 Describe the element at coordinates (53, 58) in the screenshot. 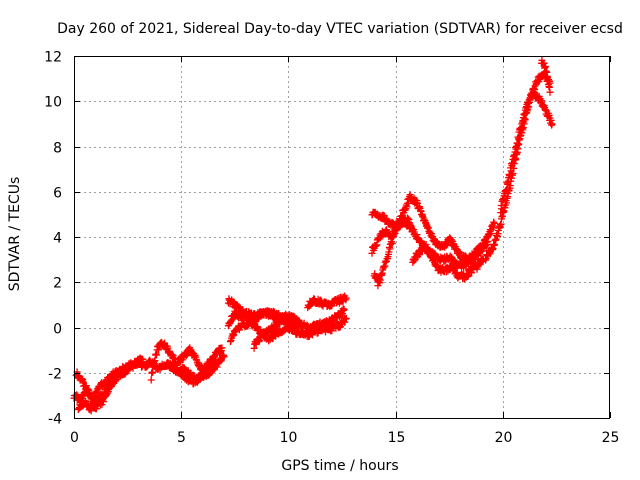

I see `y-tick-label: 12` at that location.